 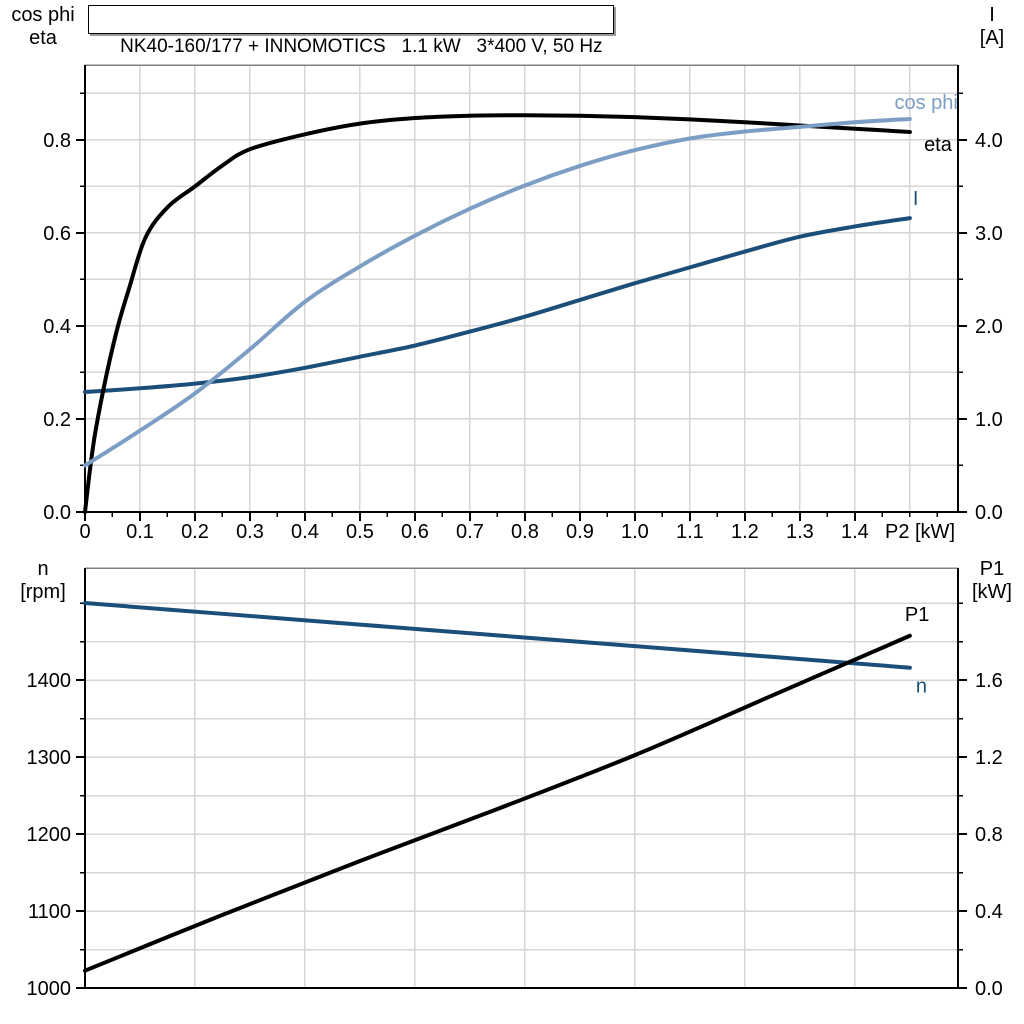 What do you see at coordinates (635, 532) in the screenshot?
I see `x-tick-label: 1.0` at bounding box center [635, 532].